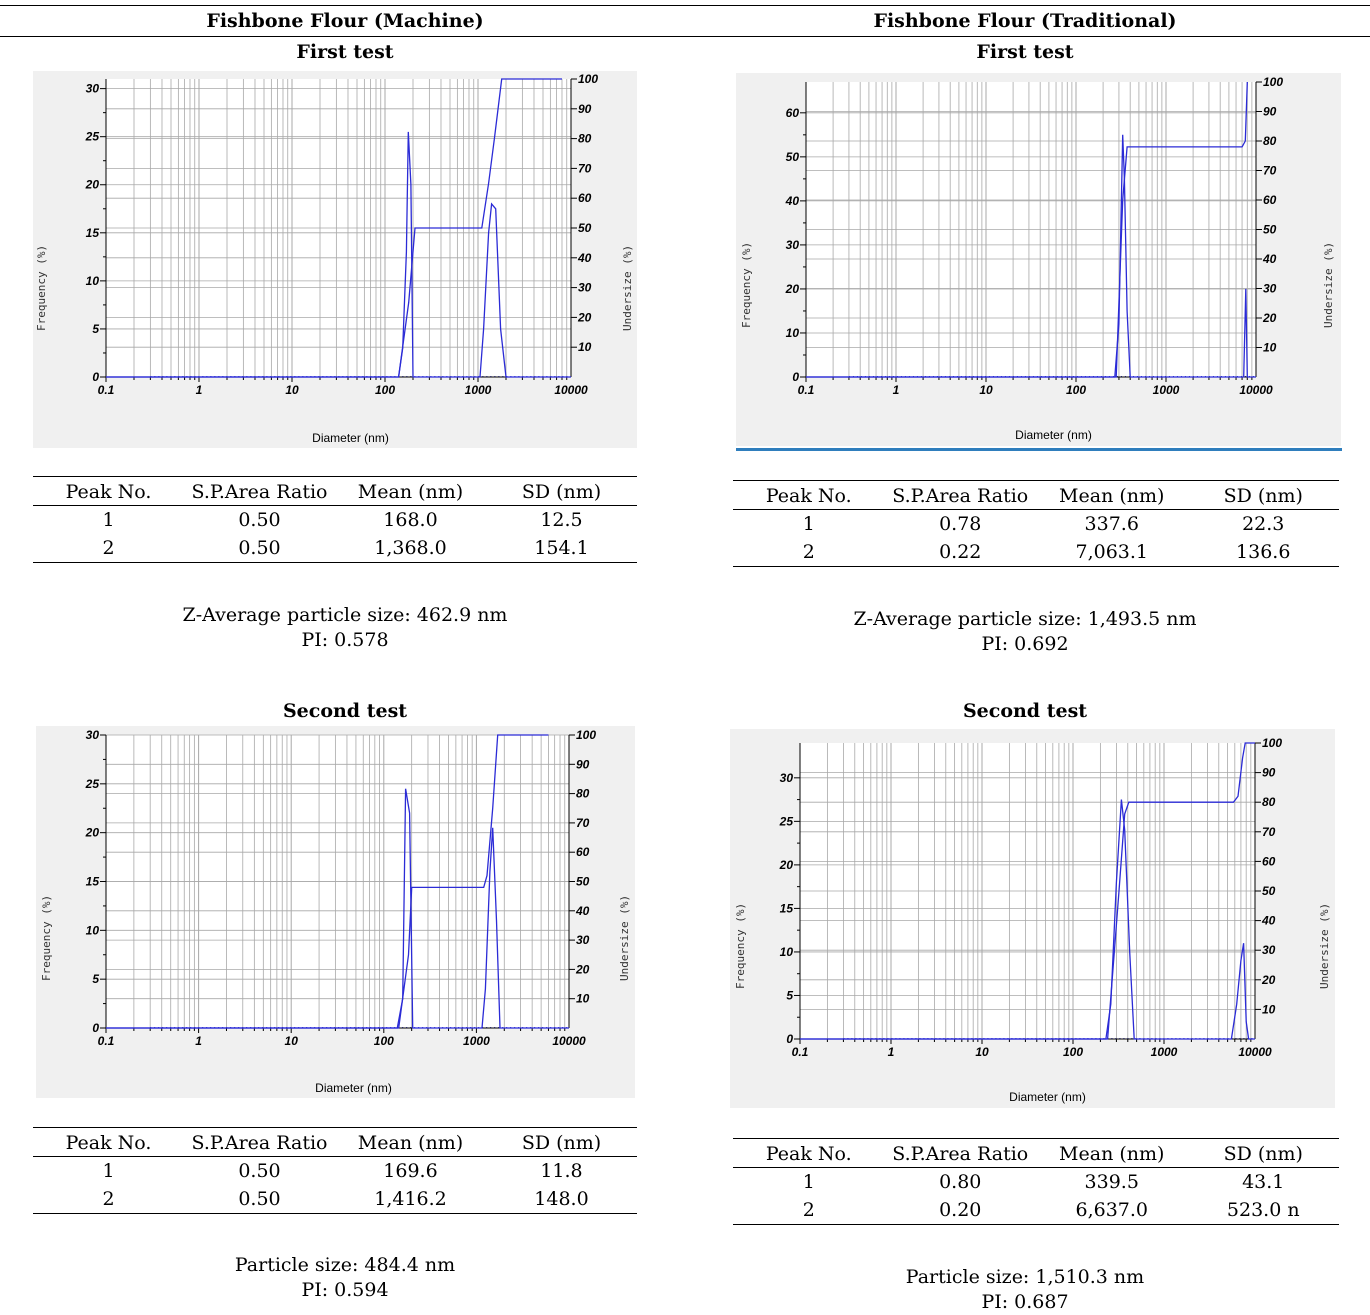 The width and height of the screenshot is (1370, 1315). What do you see at coordinates (624, 937) in the screenshot?
I see `y2-axis-label: Undersize (%)` at bounding box center [624, 937].